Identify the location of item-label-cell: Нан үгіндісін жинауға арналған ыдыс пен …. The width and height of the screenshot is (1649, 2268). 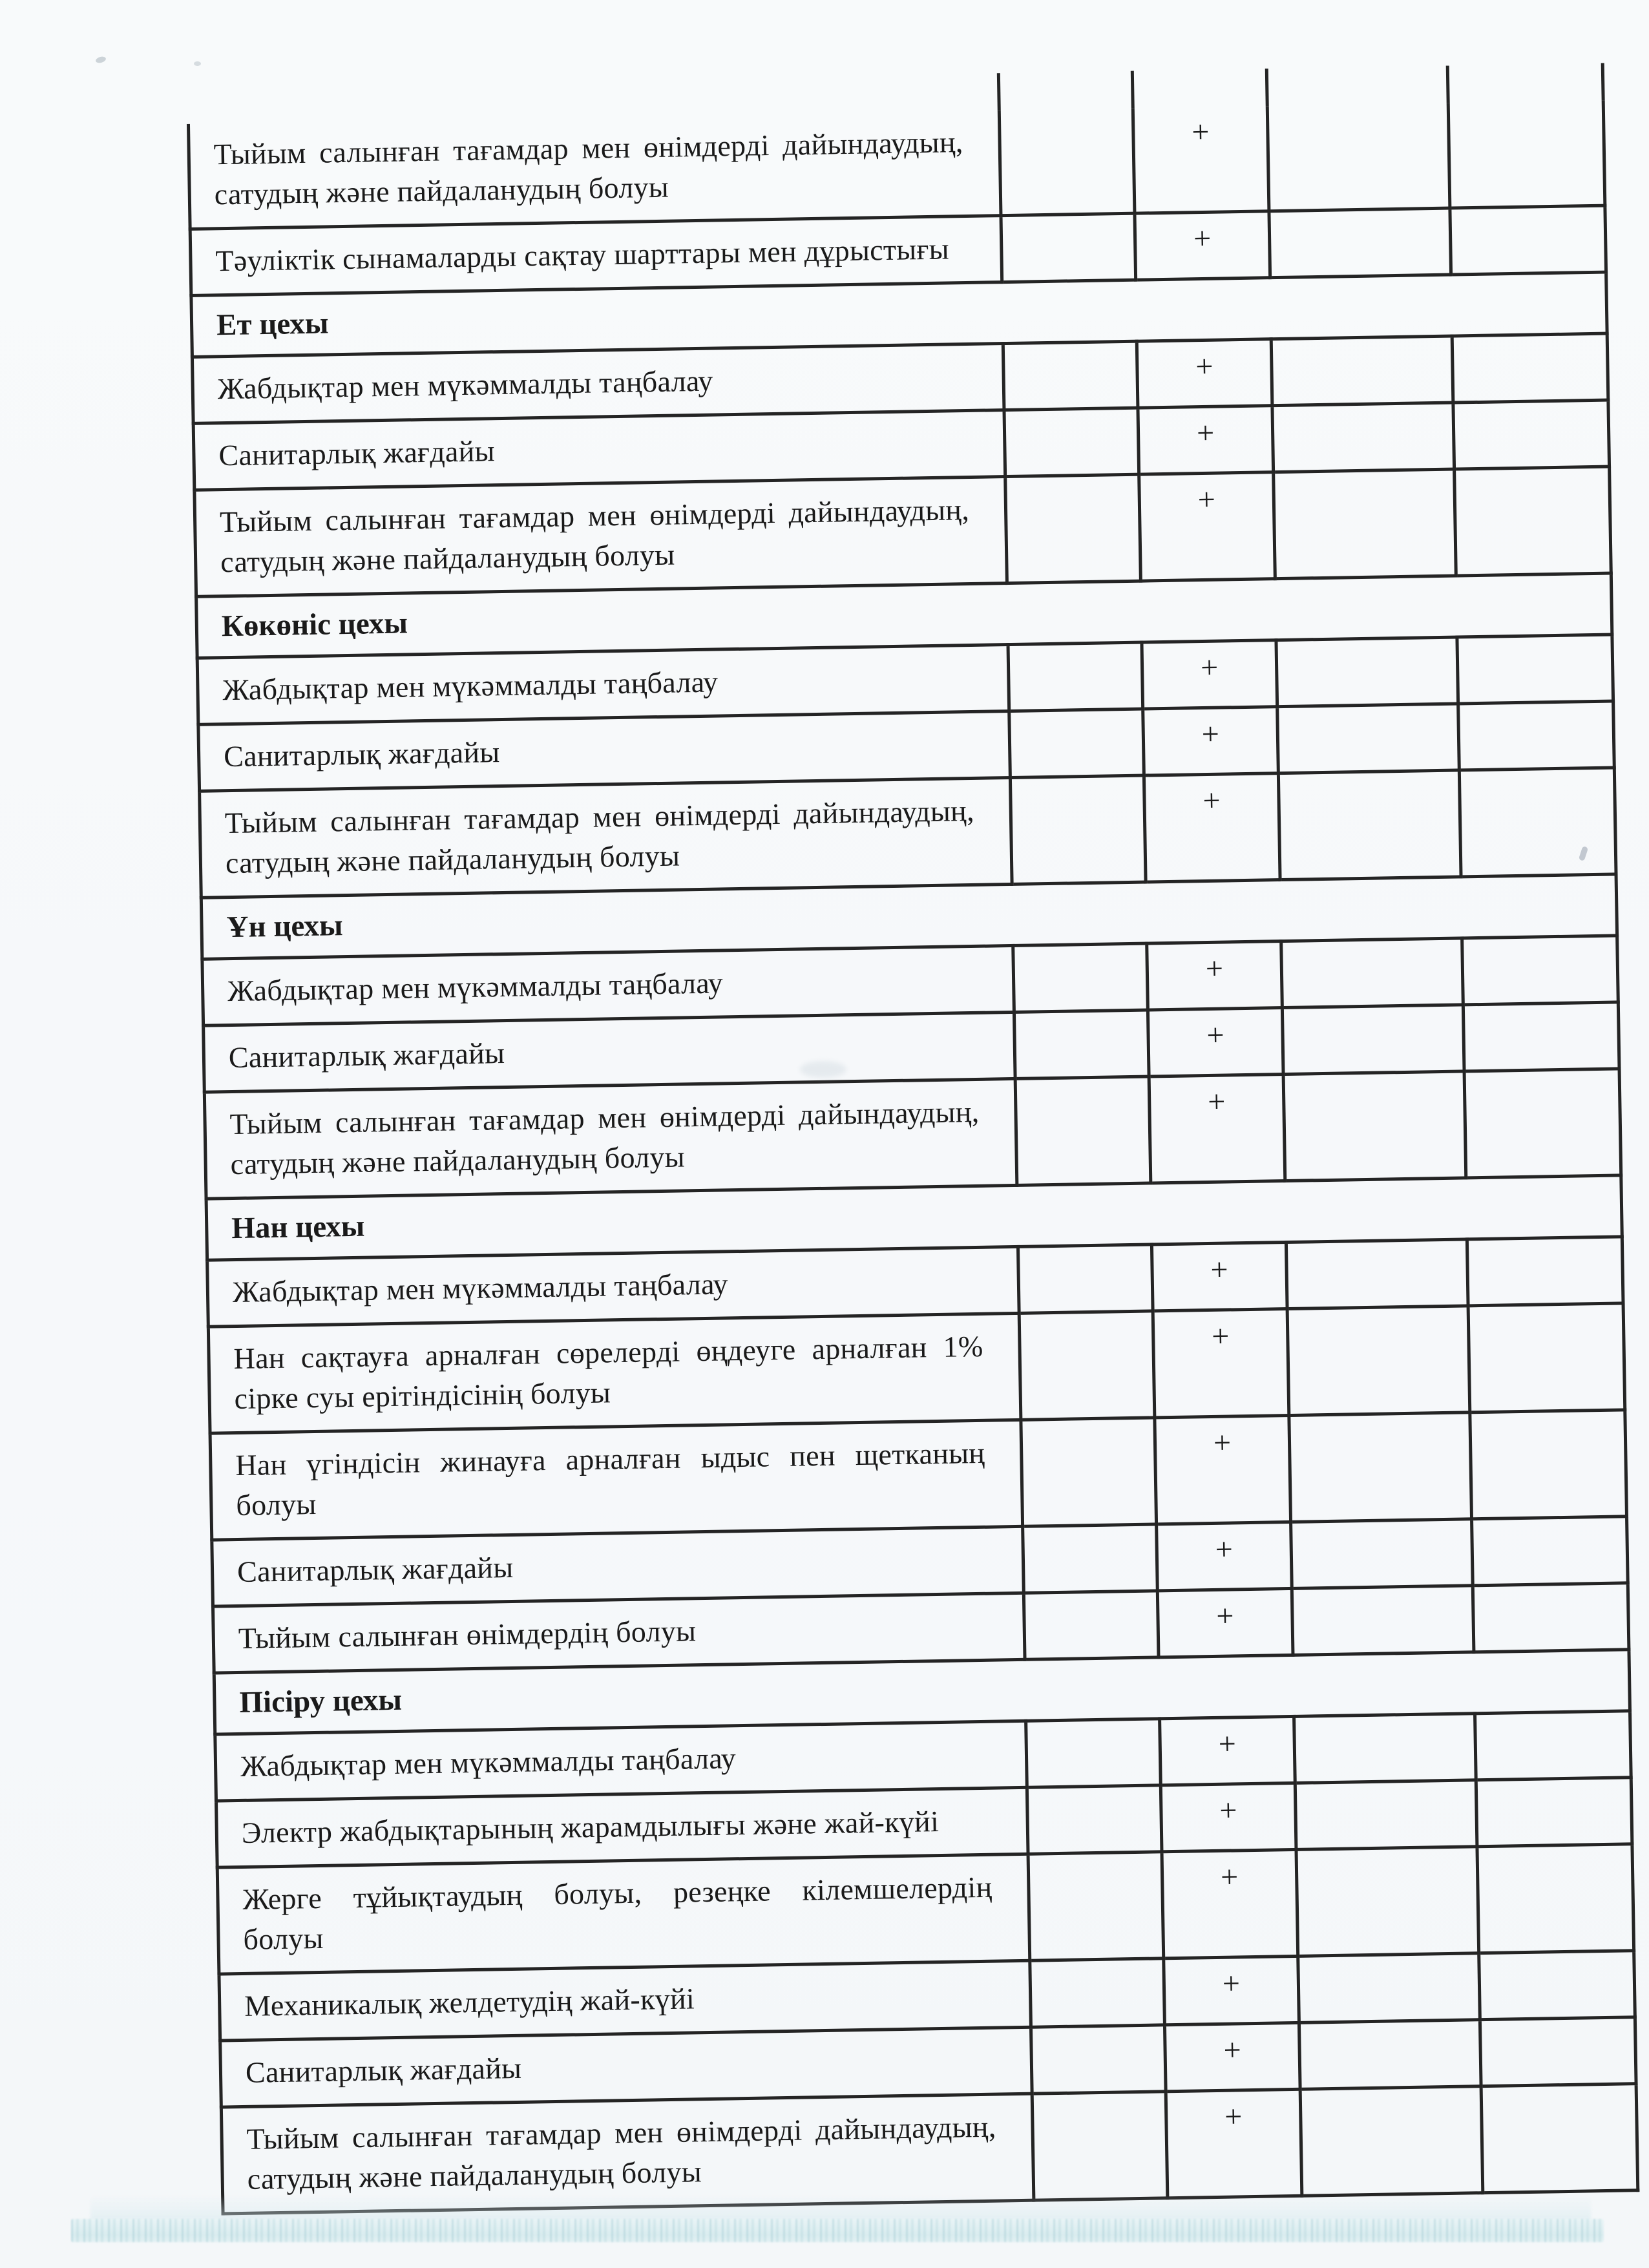
(616, 1480).